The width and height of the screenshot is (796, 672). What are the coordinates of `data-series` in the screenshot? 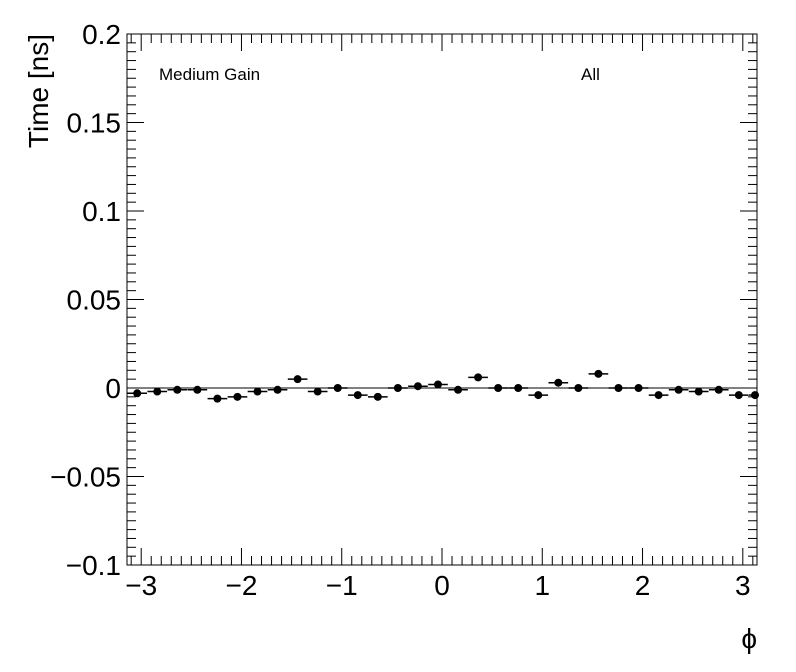 It's located at (443, 386).